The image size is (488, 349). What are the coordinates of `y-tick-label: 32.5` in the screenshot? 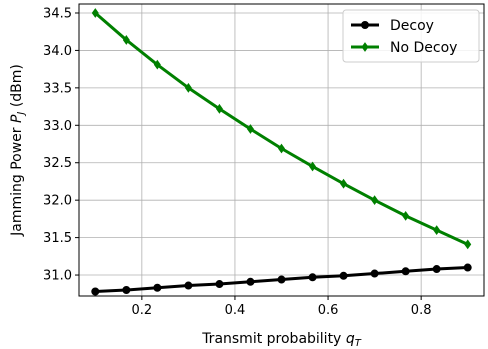 It's located at (57, 163).